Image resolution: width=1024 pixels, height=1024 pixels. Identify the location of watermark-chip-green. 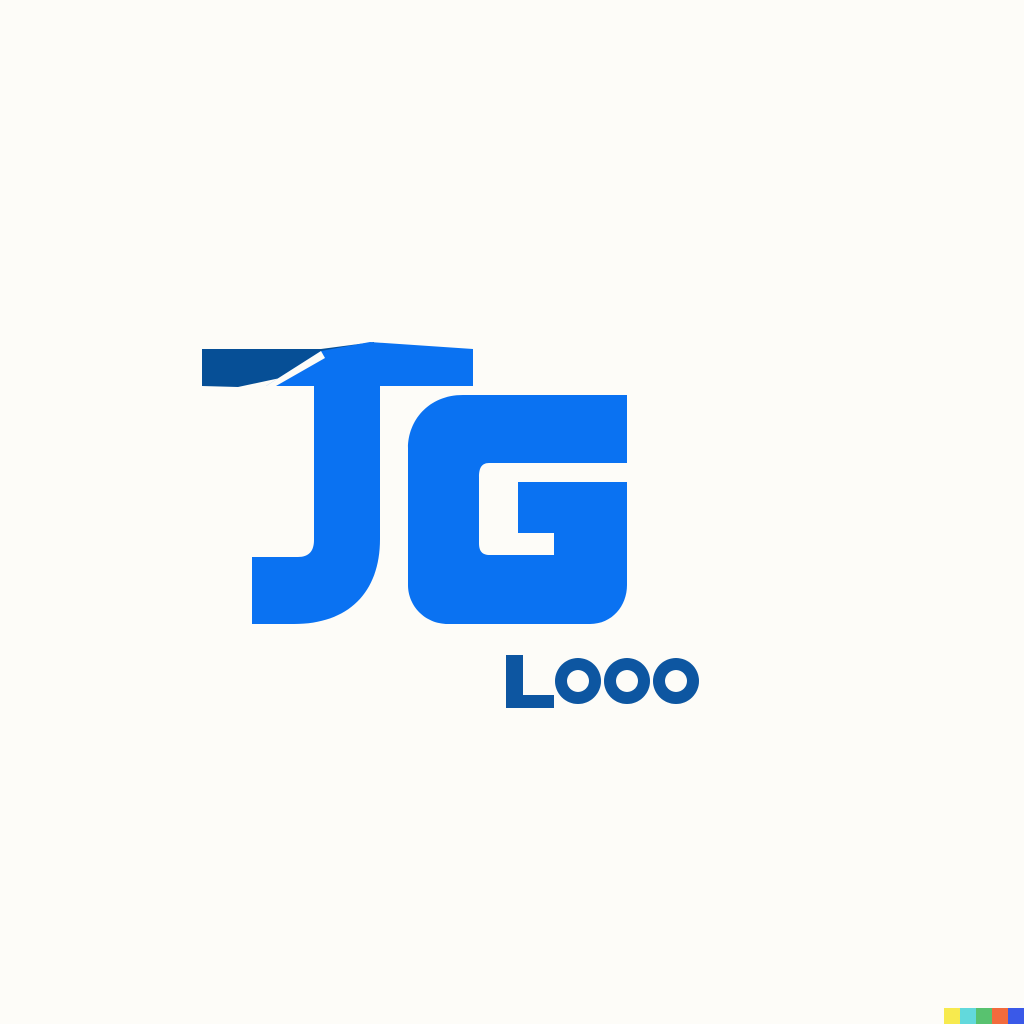
(984, 1016).